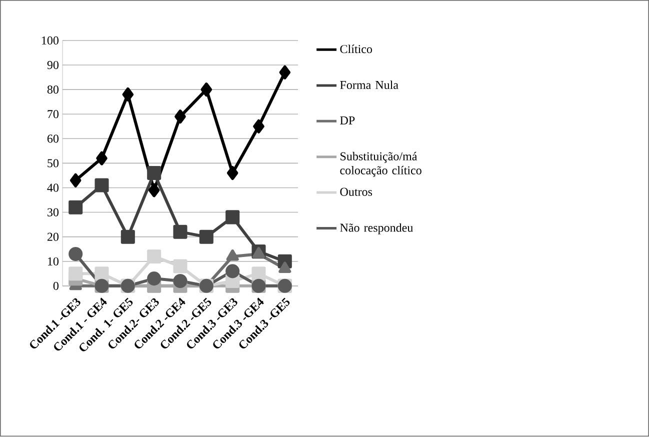  Describe the element at coordinates (53, 114) in the screenshot. I see `y-tick-label: 70` at that location.